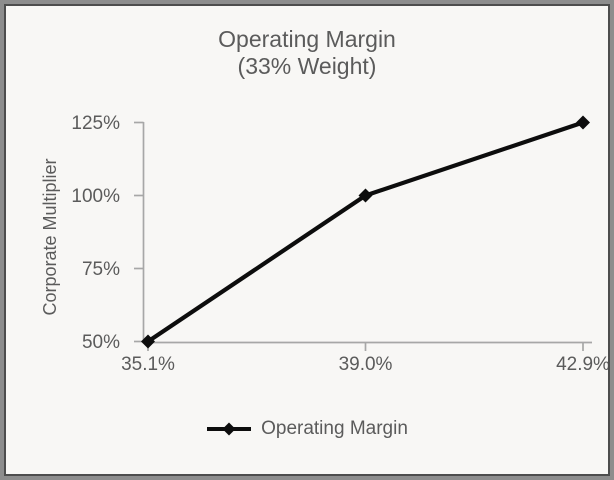 This screenshot has width=614, height=480. I want to click on y-tick-label: 100%, so click(95, 196).